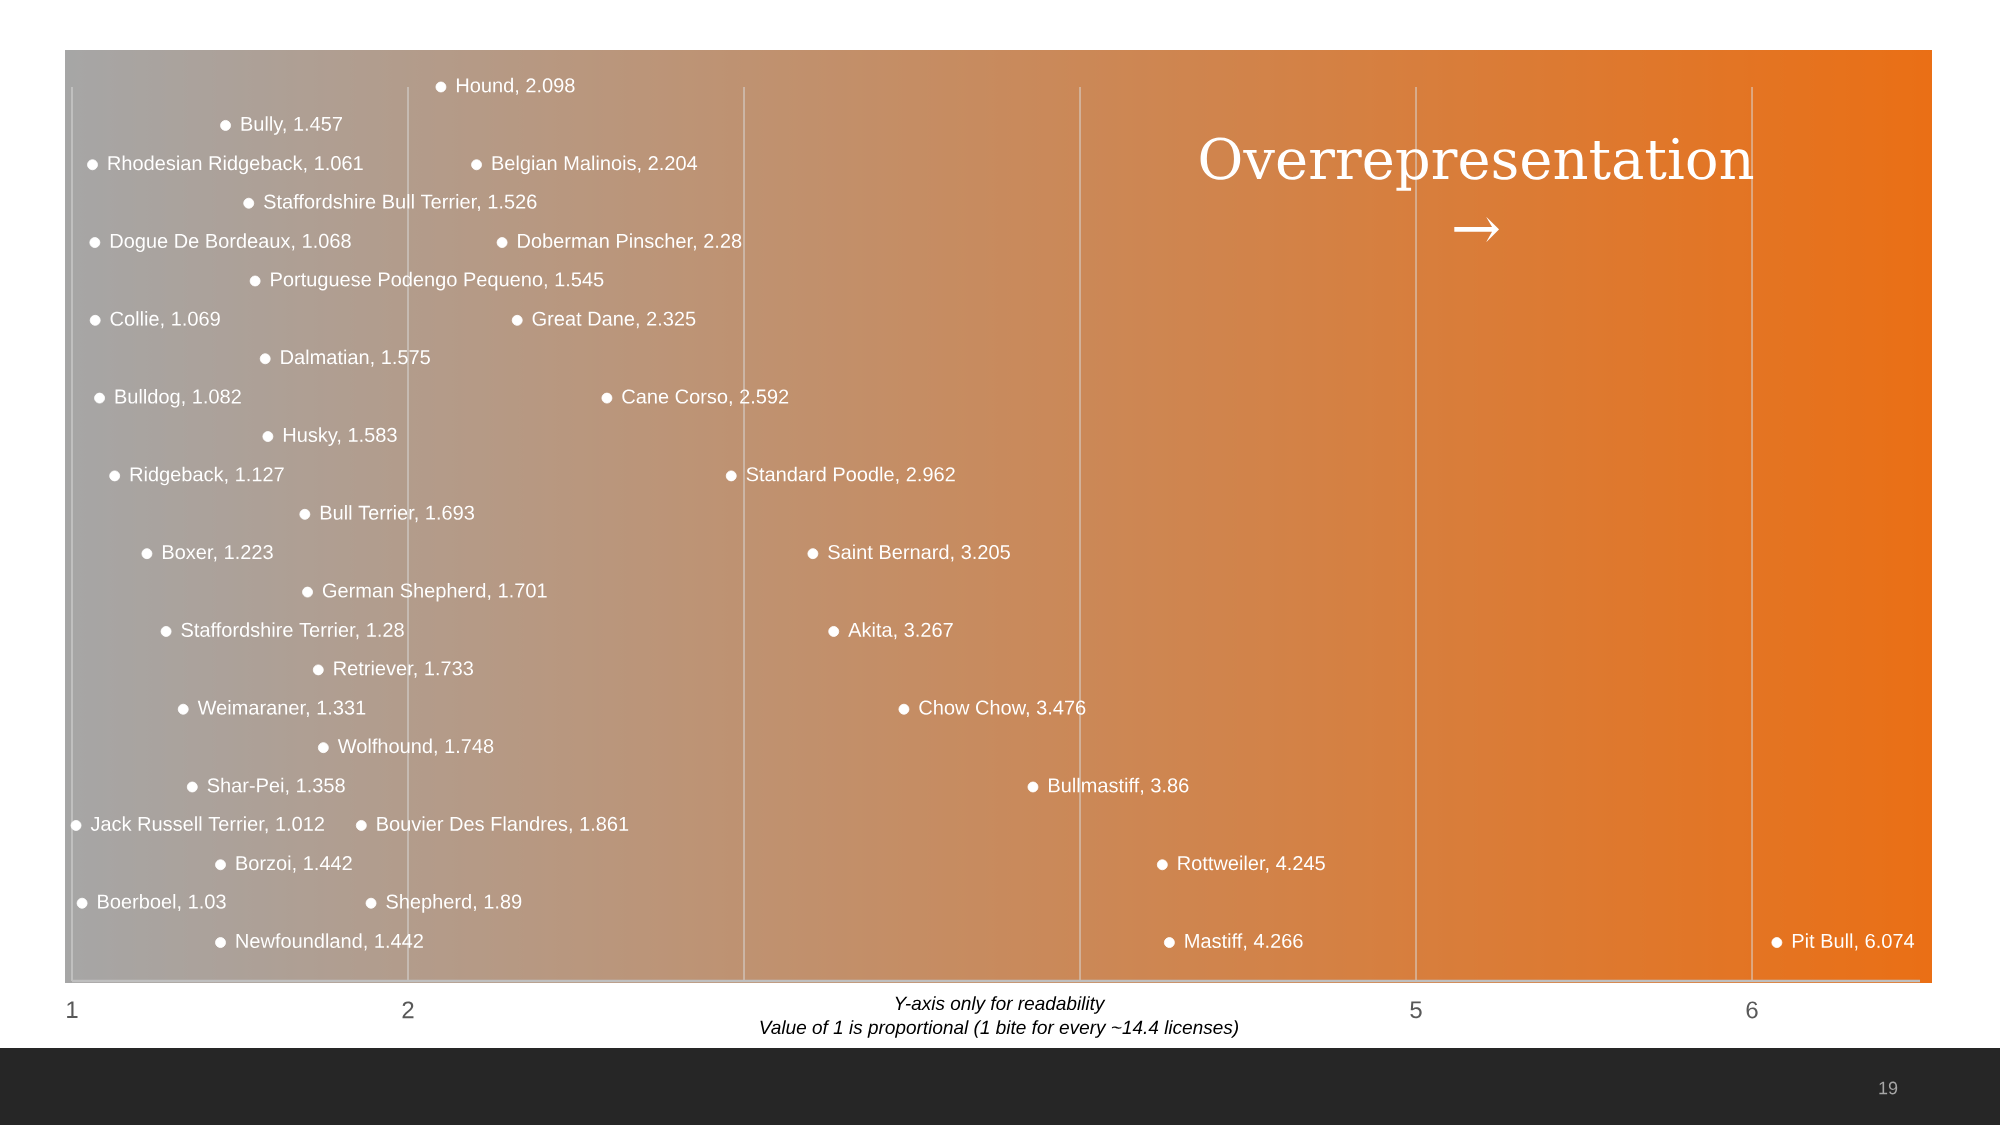  I want to click on annotation: Shepherd, 1.89, so click(454, 903).